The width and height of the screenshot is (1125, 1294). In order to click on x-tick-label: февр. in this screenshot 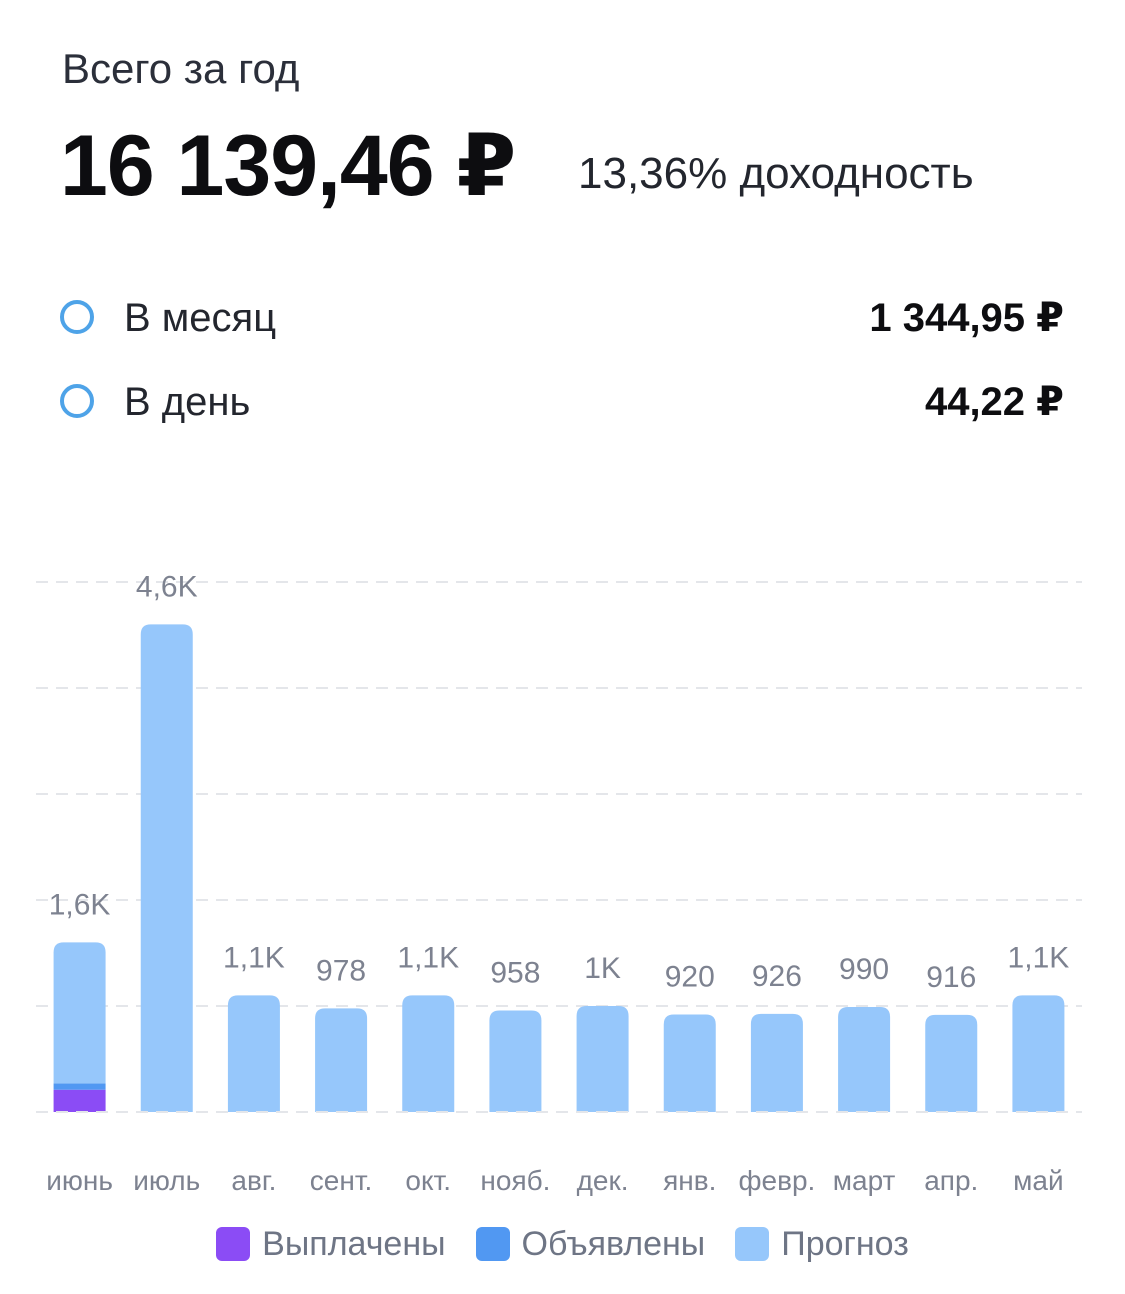, I will do `click(776, 1180)`.